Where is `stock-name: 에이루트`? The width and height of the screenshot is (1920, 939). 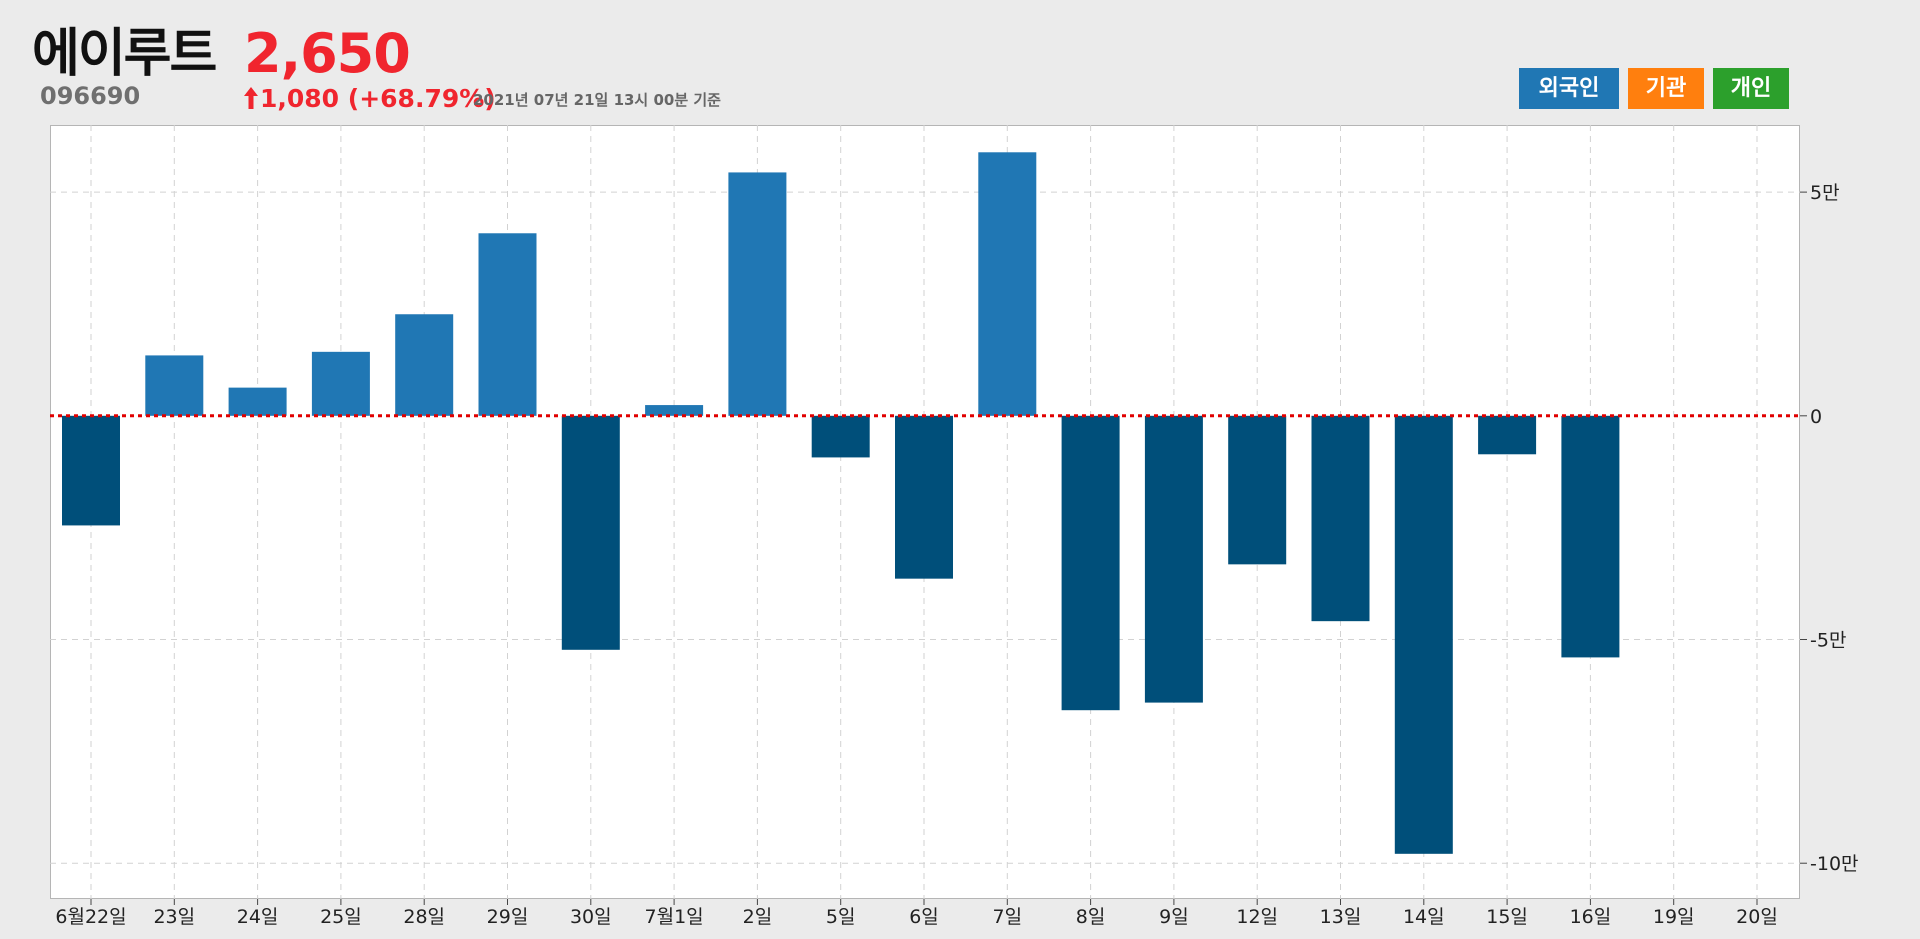
stock-name: 에이루트 is located at coordinates (124, 54).